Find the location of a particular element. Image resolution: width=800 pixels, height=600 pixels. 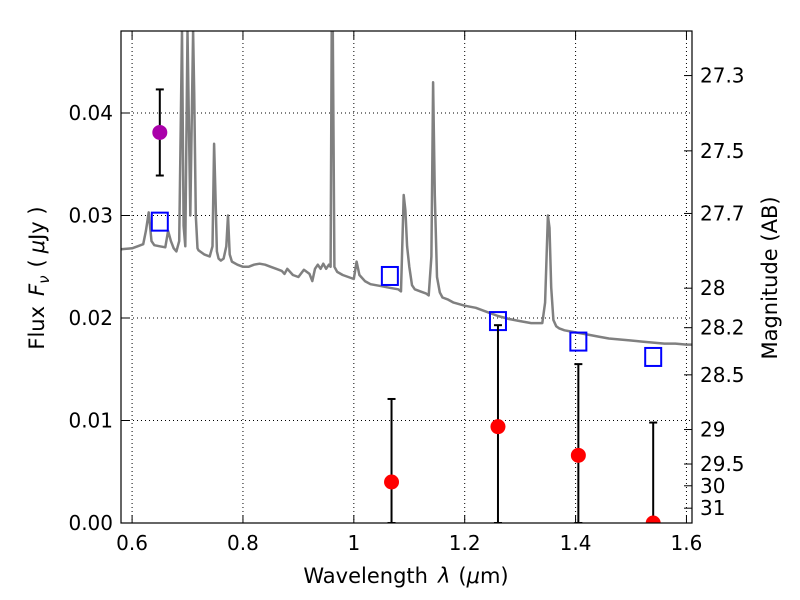

y-tick-label: 0.03 is located at coordinates (90, 216).